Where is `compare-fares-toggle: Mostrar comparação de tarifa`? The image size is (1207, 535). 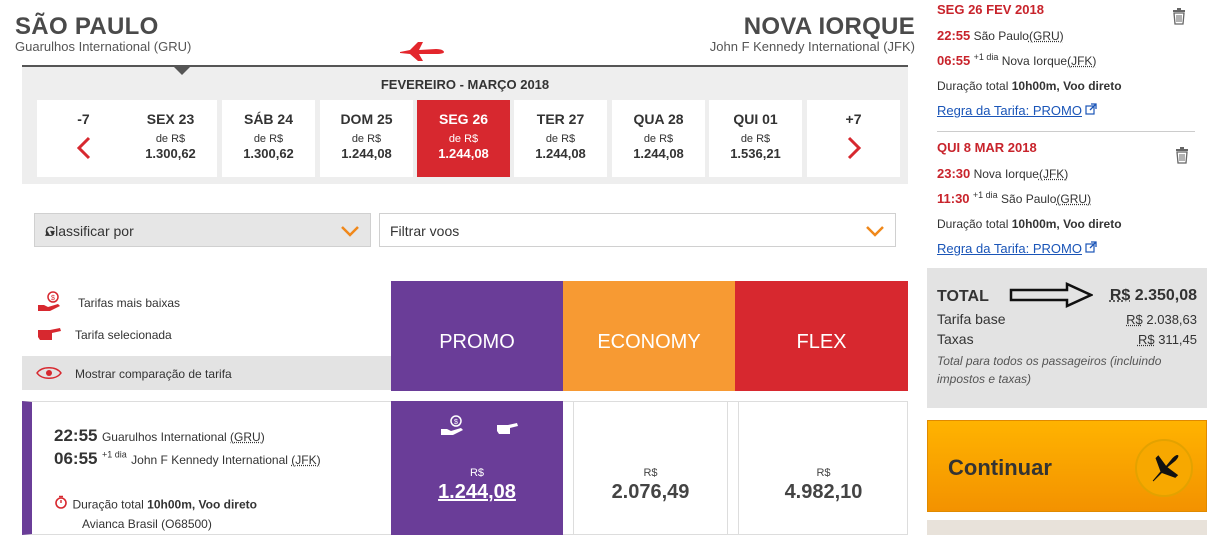 compare-fares-toggle: Mostrar comparação de tarifa is located at coordinates (206, 373).